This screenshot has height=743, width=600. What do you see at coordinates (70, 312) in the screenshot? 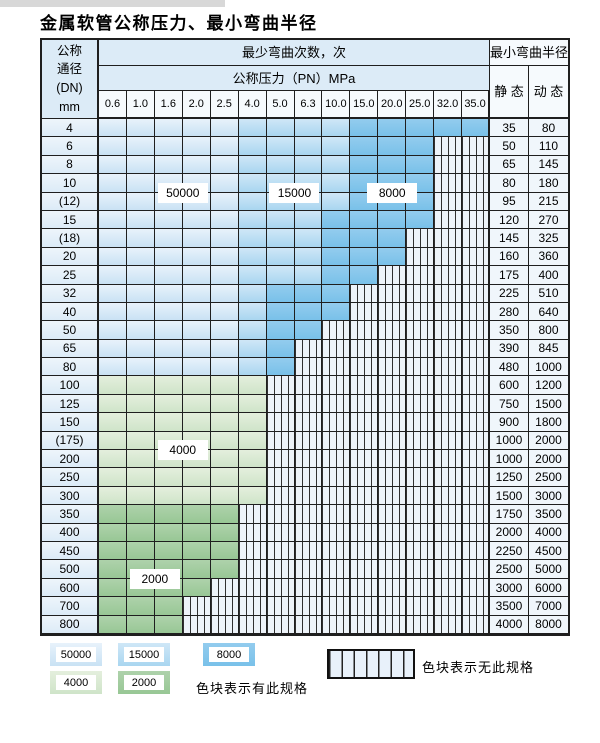
I see `dn-cell: 40` at bounding box center [70, 312].